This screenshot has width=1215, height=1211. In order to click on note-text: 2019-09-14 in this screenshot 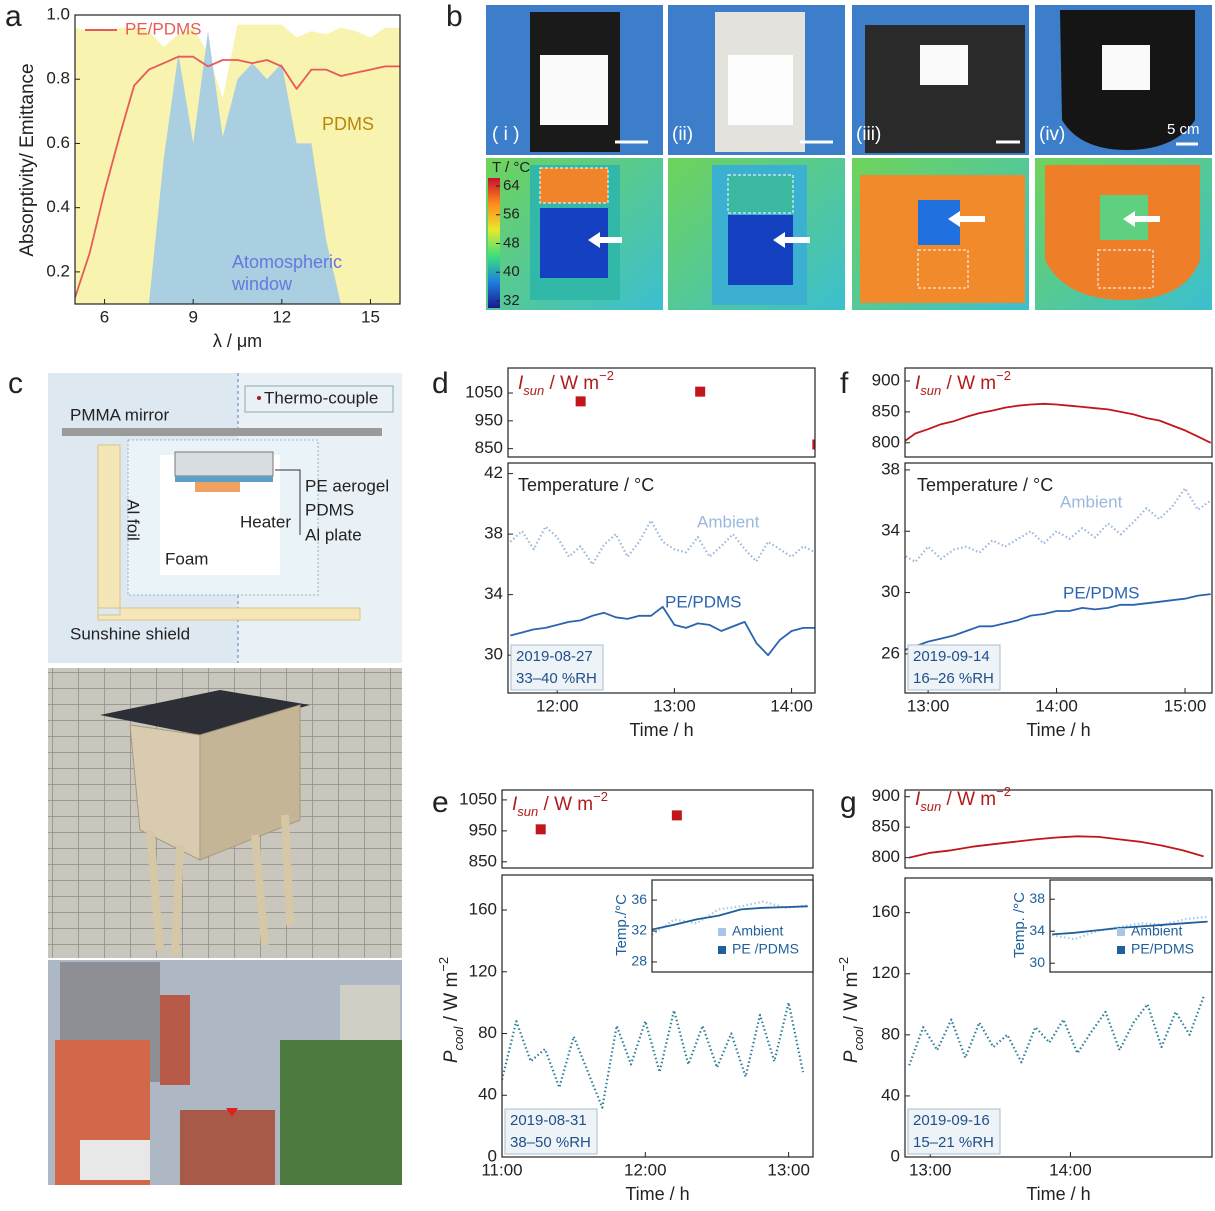, I will do `click(951, 656)`.